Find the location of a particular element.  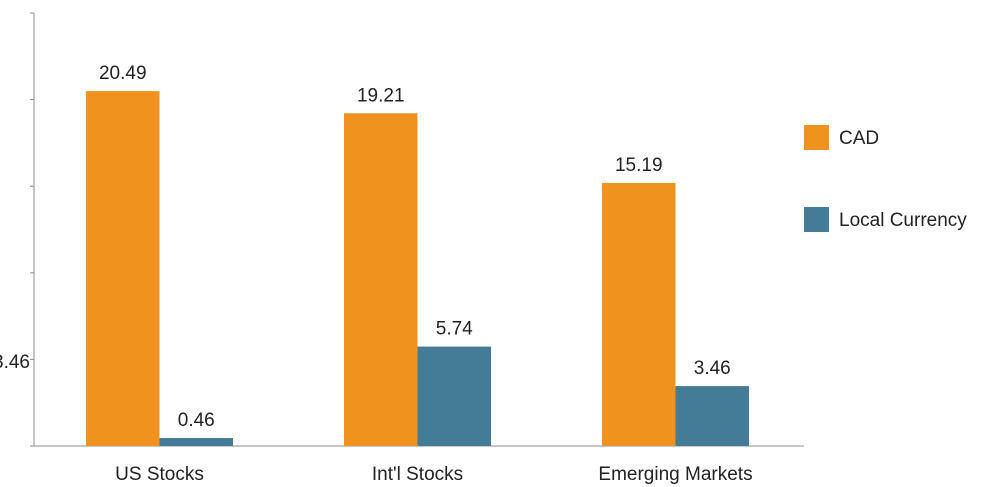

bar-local-currency-us-stocks is located at coordinates (196, 442).